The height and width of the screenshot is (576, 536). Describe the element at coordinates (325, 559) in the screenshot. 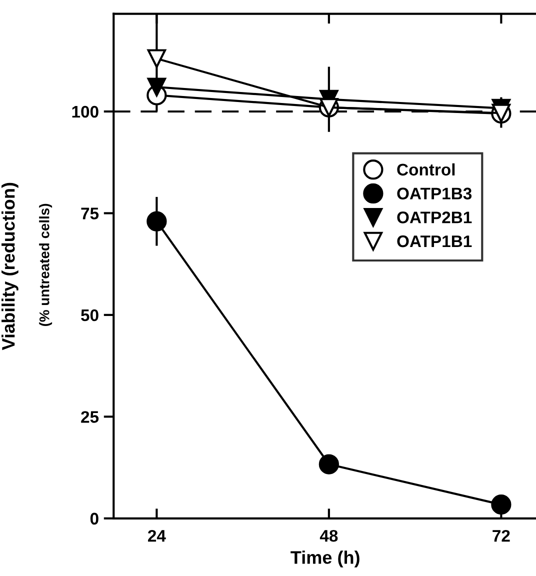

I see `x-axis-title: Time (h)` at that location.